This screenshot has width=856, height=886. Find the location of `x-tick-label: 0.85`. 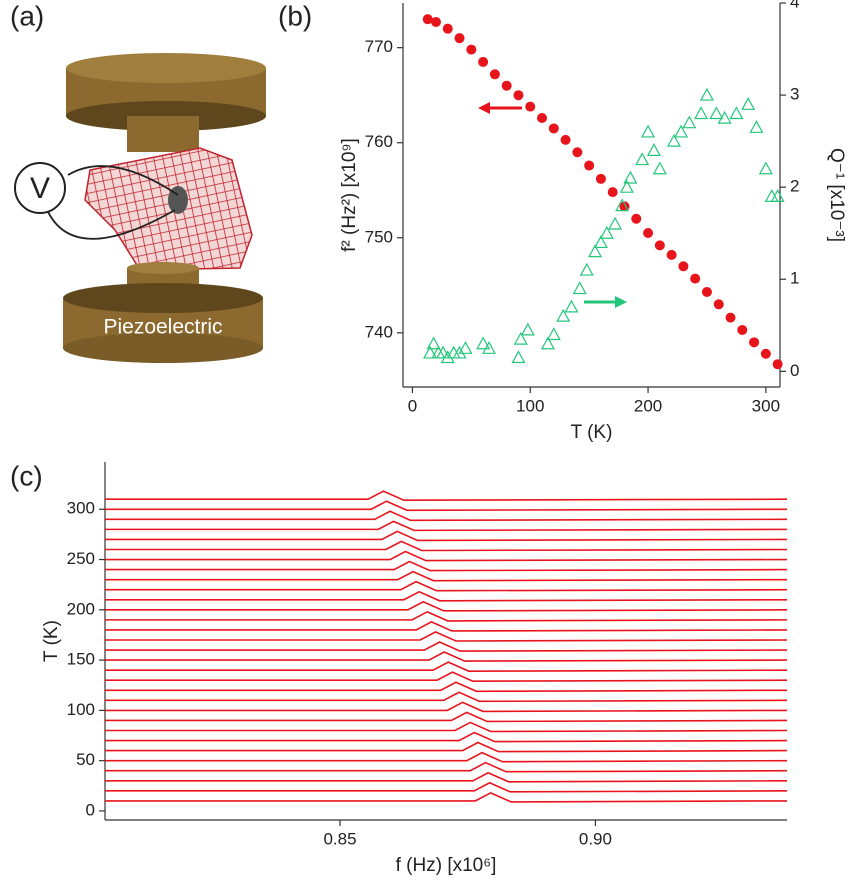

x-tick-label: 0.85 is located at coordinates (339, 838).